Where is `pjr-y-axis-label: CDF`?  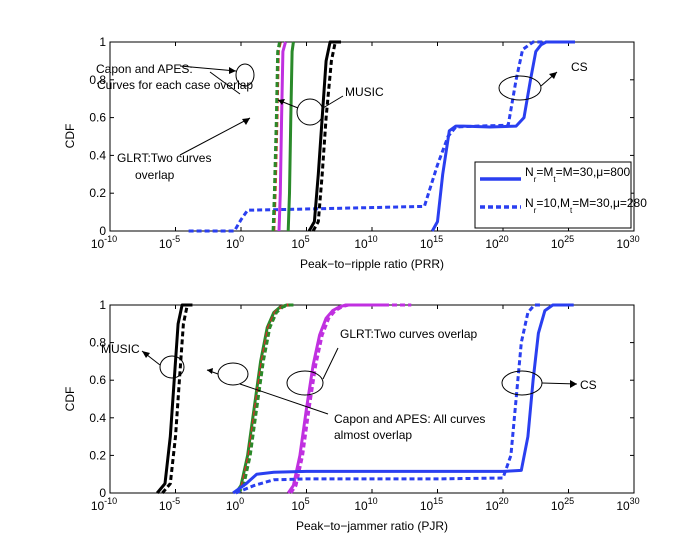 pjr-y-axis-label: CDF is located at coordinates (70, 399).